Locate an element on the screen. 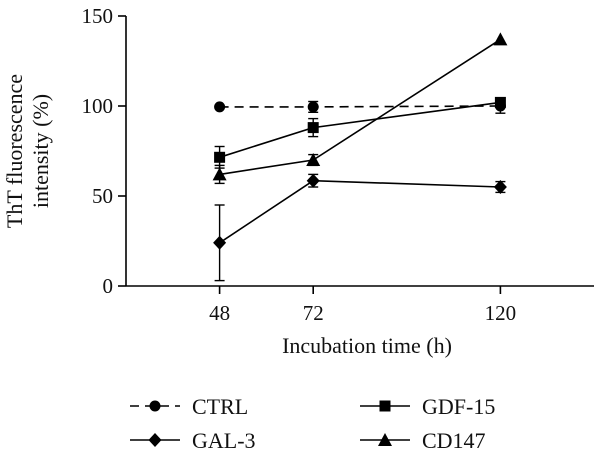  series-line-ctrl is located at coordinates (360, 106).